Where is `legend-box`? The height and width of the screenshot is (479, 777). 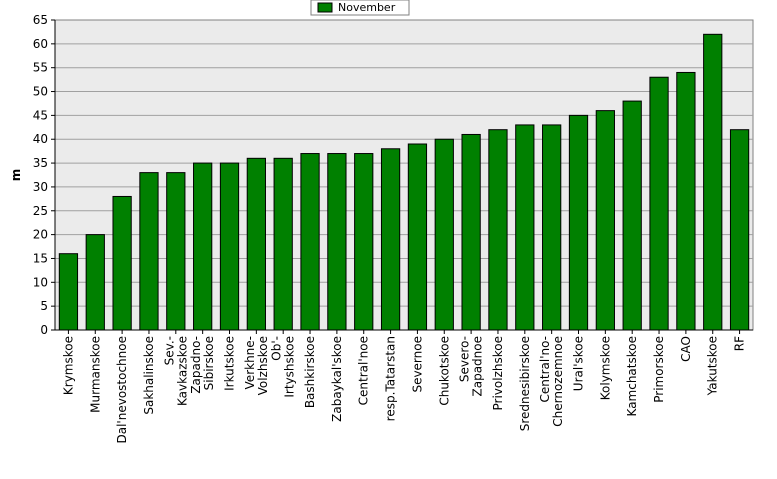 legend-box is located at coordinates (360, 8).